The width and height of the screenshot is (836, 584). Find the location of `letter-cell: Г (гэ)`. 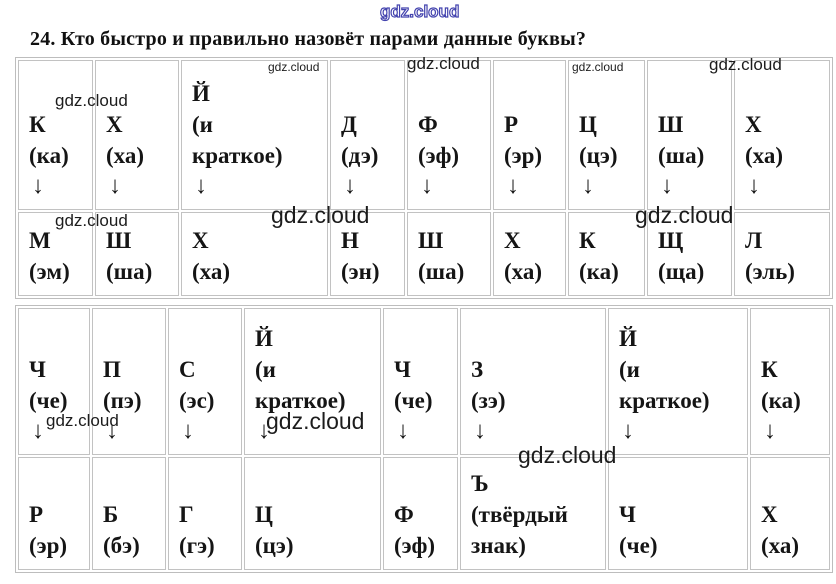

letter-cell: Г (гэ) is located at coordinates (205, 513).